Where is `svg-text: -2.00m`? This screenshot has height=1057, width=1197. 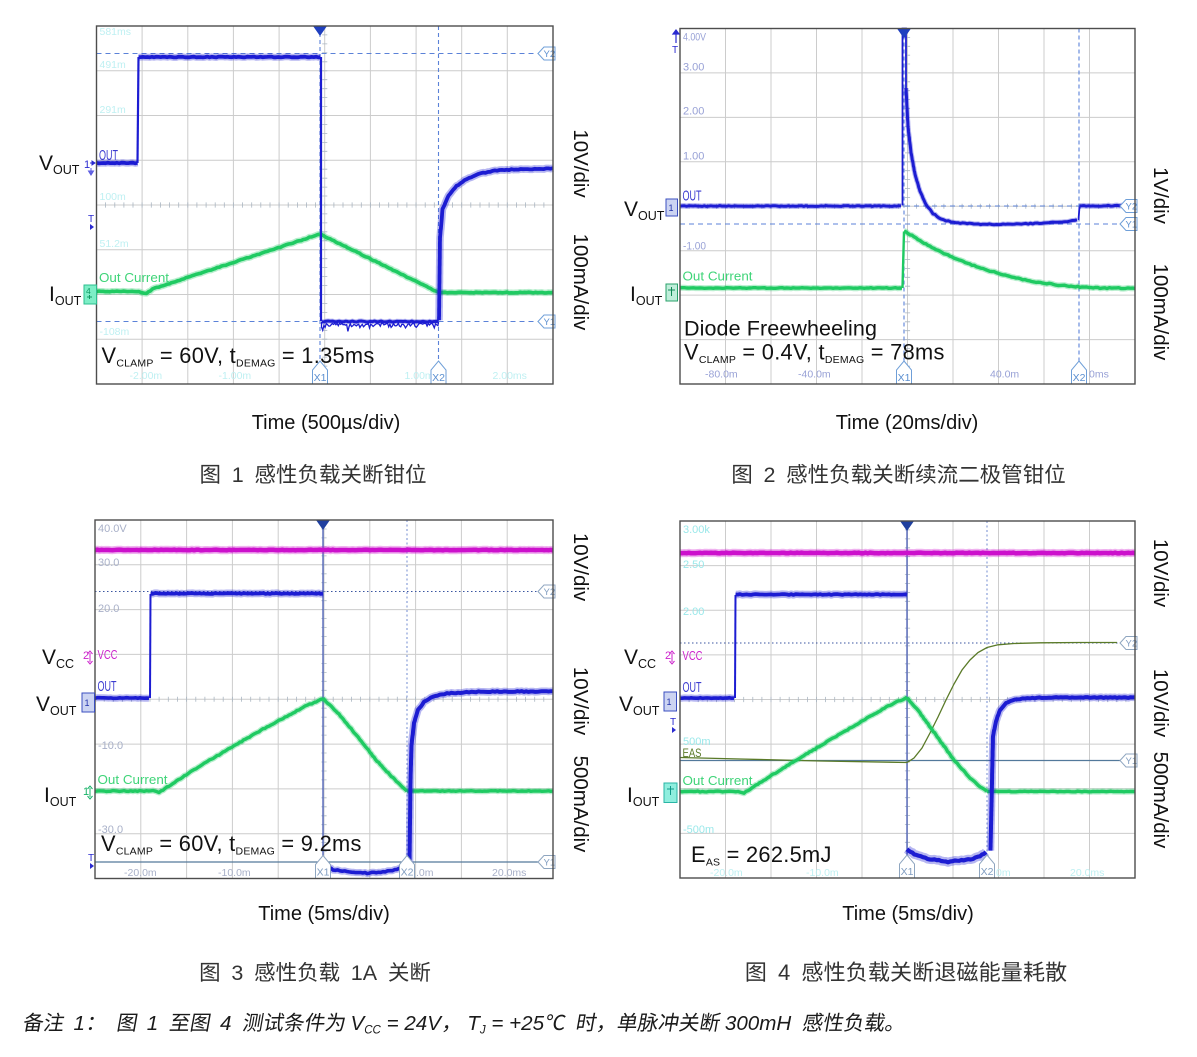
svg-text: -2.00m is located at coordinates (146, 376).